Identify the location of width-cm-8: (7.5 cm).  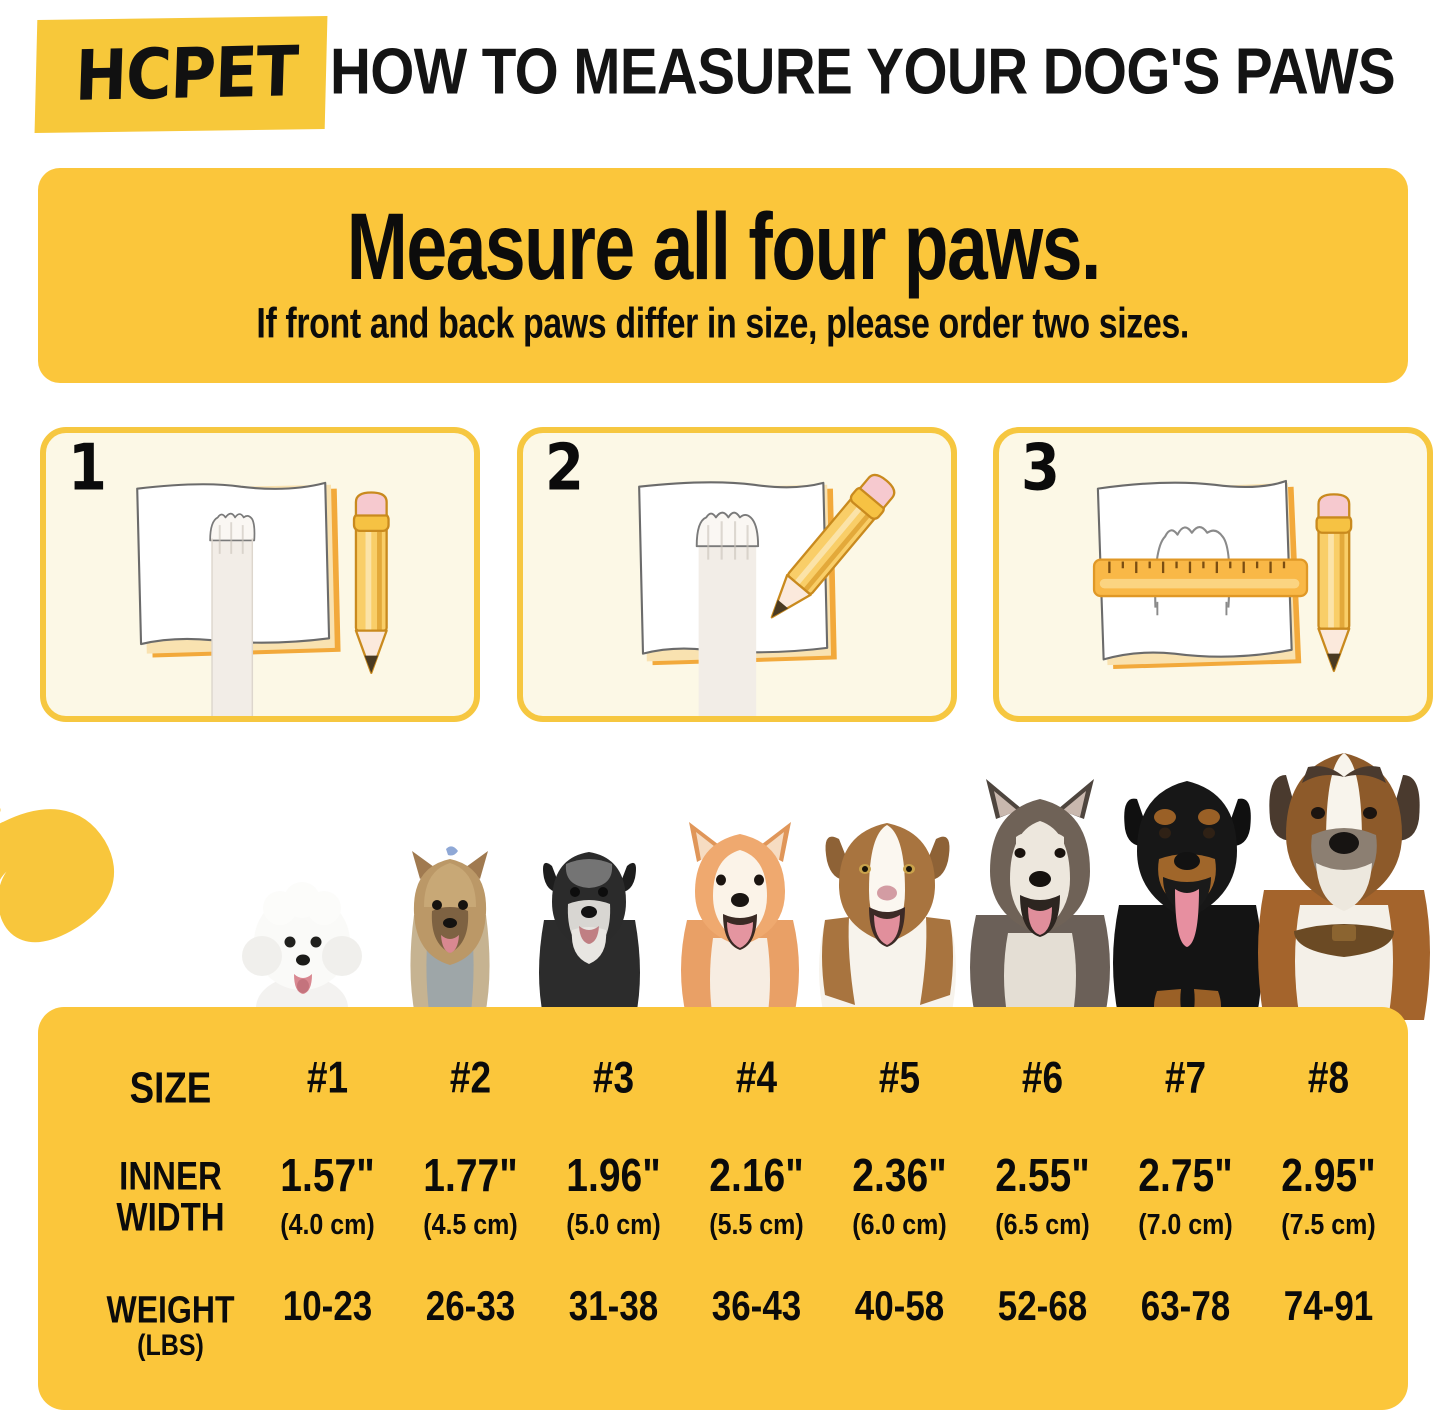
(1328, 1225).